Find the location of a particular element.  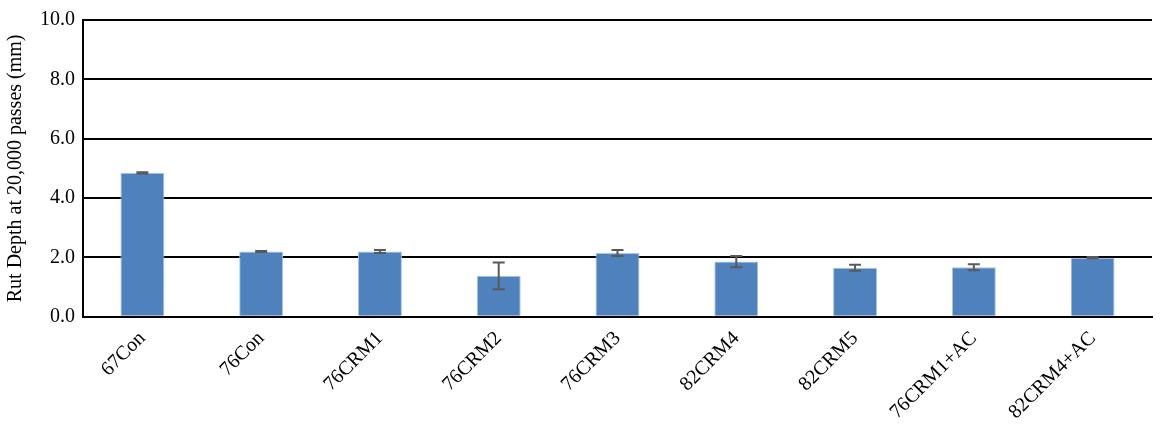

y-tick-label: 6.0 is located at coordinates (62, 136).